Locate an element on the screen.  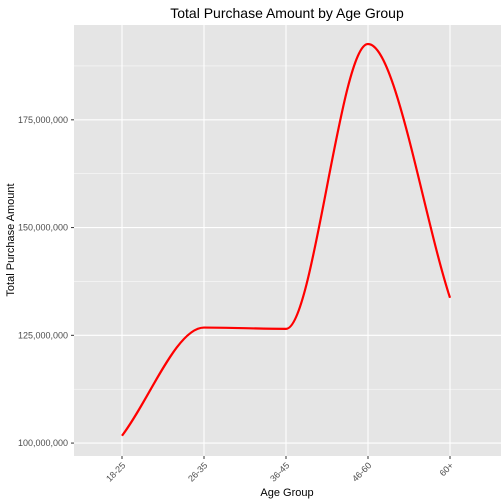
x-tick-label: 60+ is located at coordinates (447, 469).